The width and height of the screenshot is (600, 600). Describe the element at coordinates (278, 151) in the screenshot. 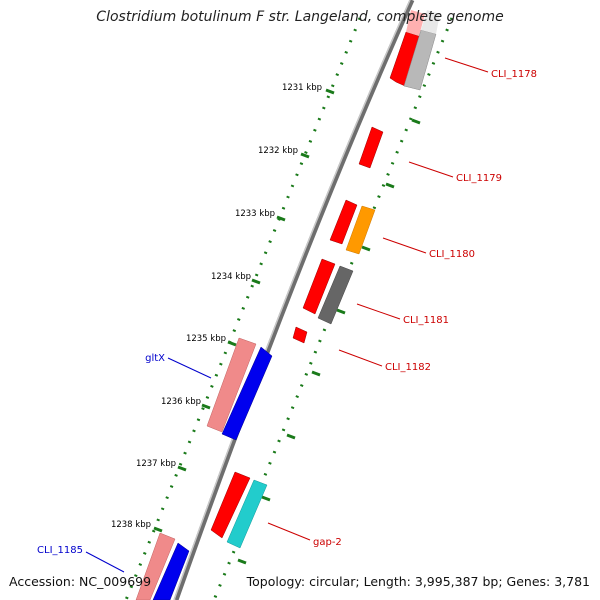

I see `kbp-label: 1232 kbp` at that location.